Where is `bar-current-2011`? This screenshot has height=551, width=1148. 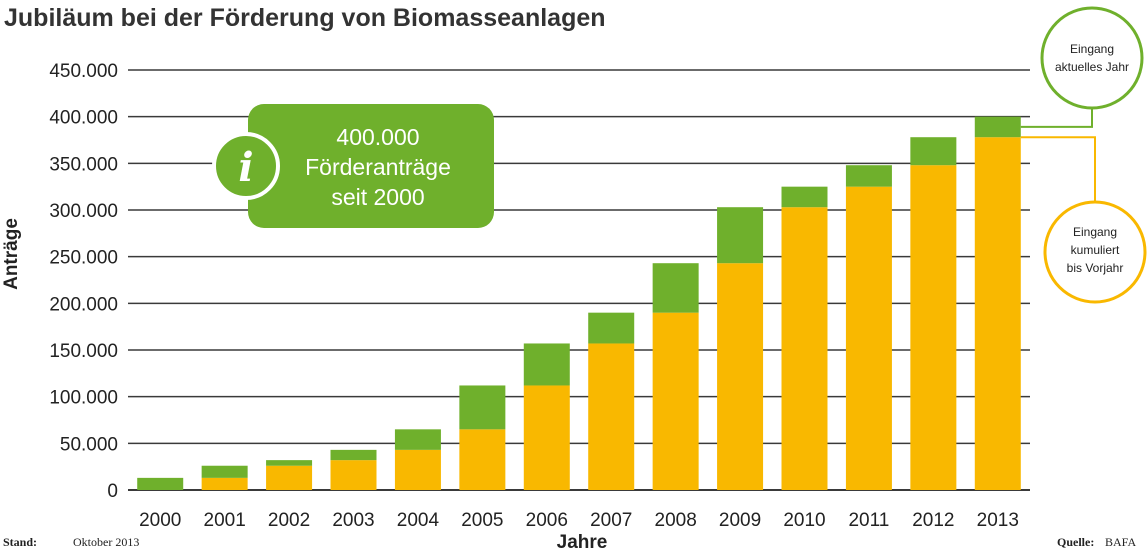
bar-current-2011 is located at coordinates (868, 176).